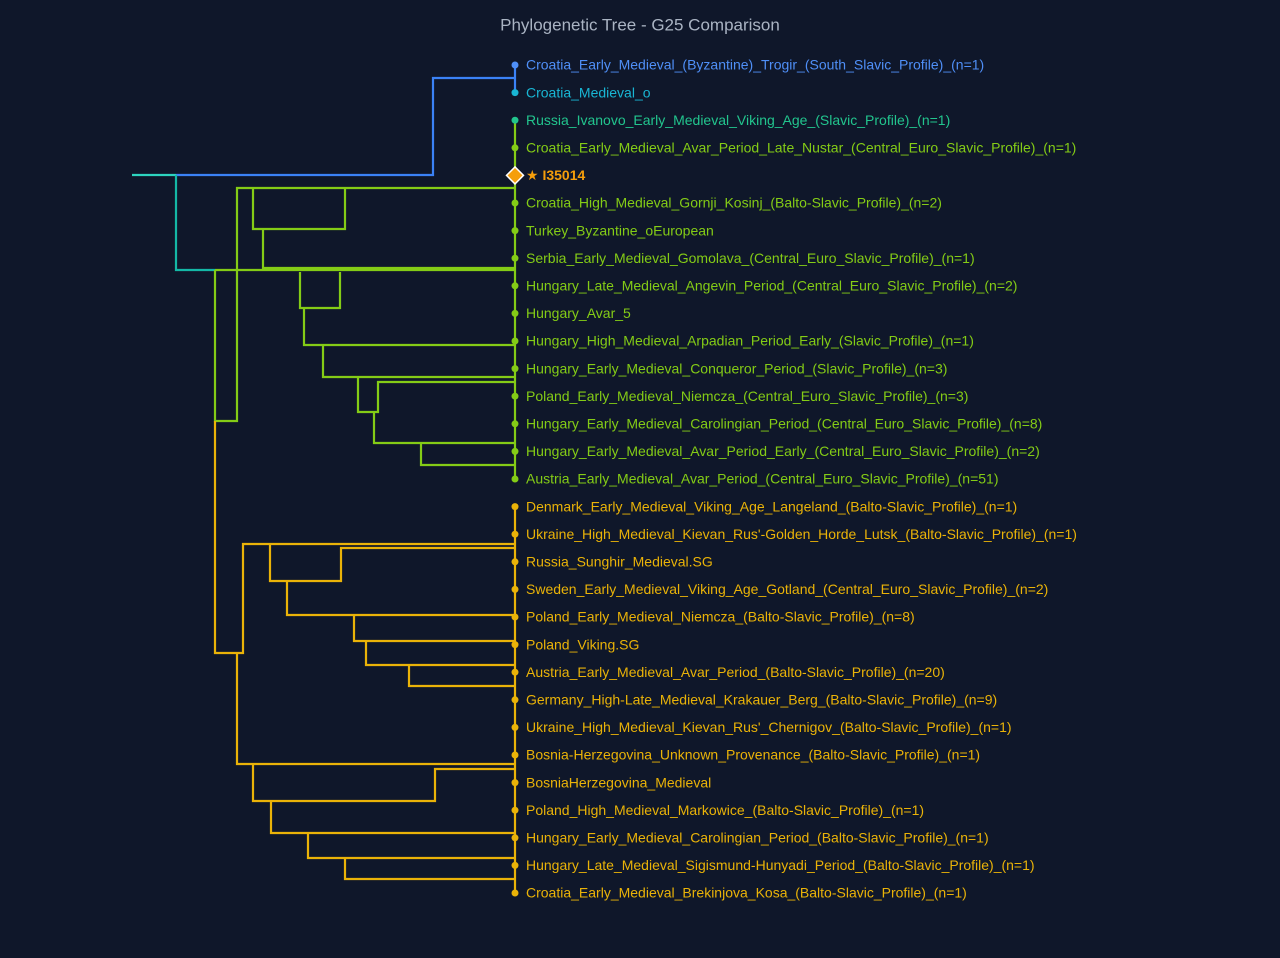 This screenshot has width=1280, height=958. What do you see at coordinates (620, 230) in the screenshot?
I see `leaf-label: Turkey_Byzantine_oEuropean` at bounding box center [620, 230].